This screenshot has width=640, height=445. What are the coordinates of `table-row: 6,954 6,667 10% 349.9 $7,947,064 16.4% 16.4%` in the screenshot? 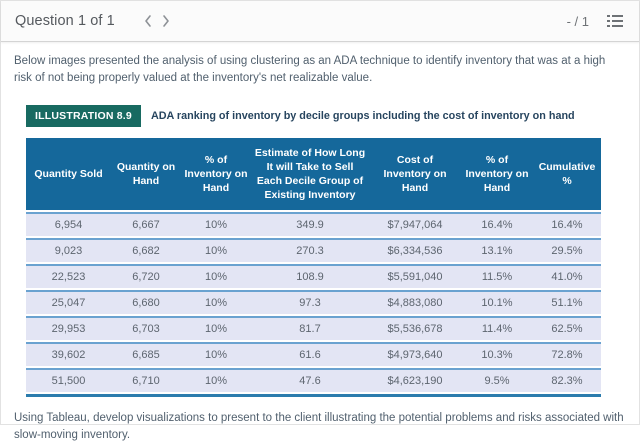 It's located at (313, 224).